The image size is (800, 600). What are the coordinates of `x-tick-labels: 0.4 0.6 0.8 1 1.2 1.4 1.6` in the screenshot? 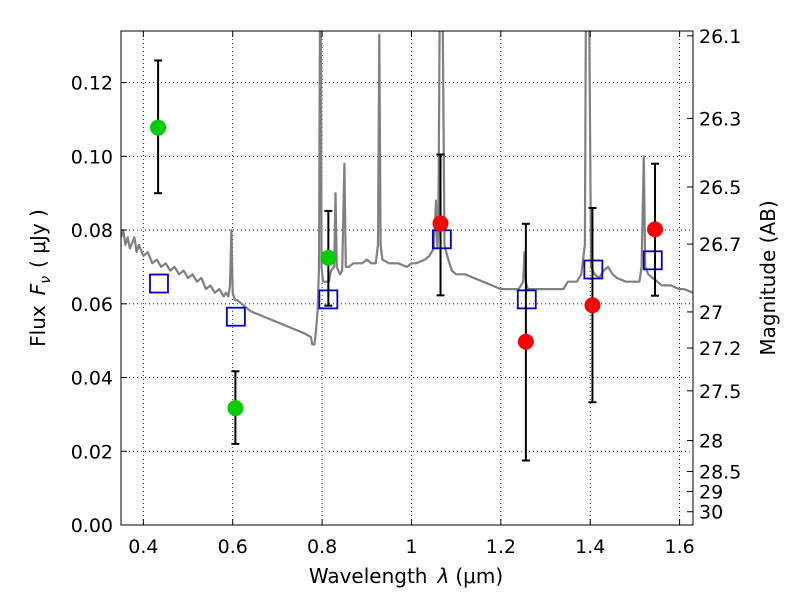 It's located at (411, 547).